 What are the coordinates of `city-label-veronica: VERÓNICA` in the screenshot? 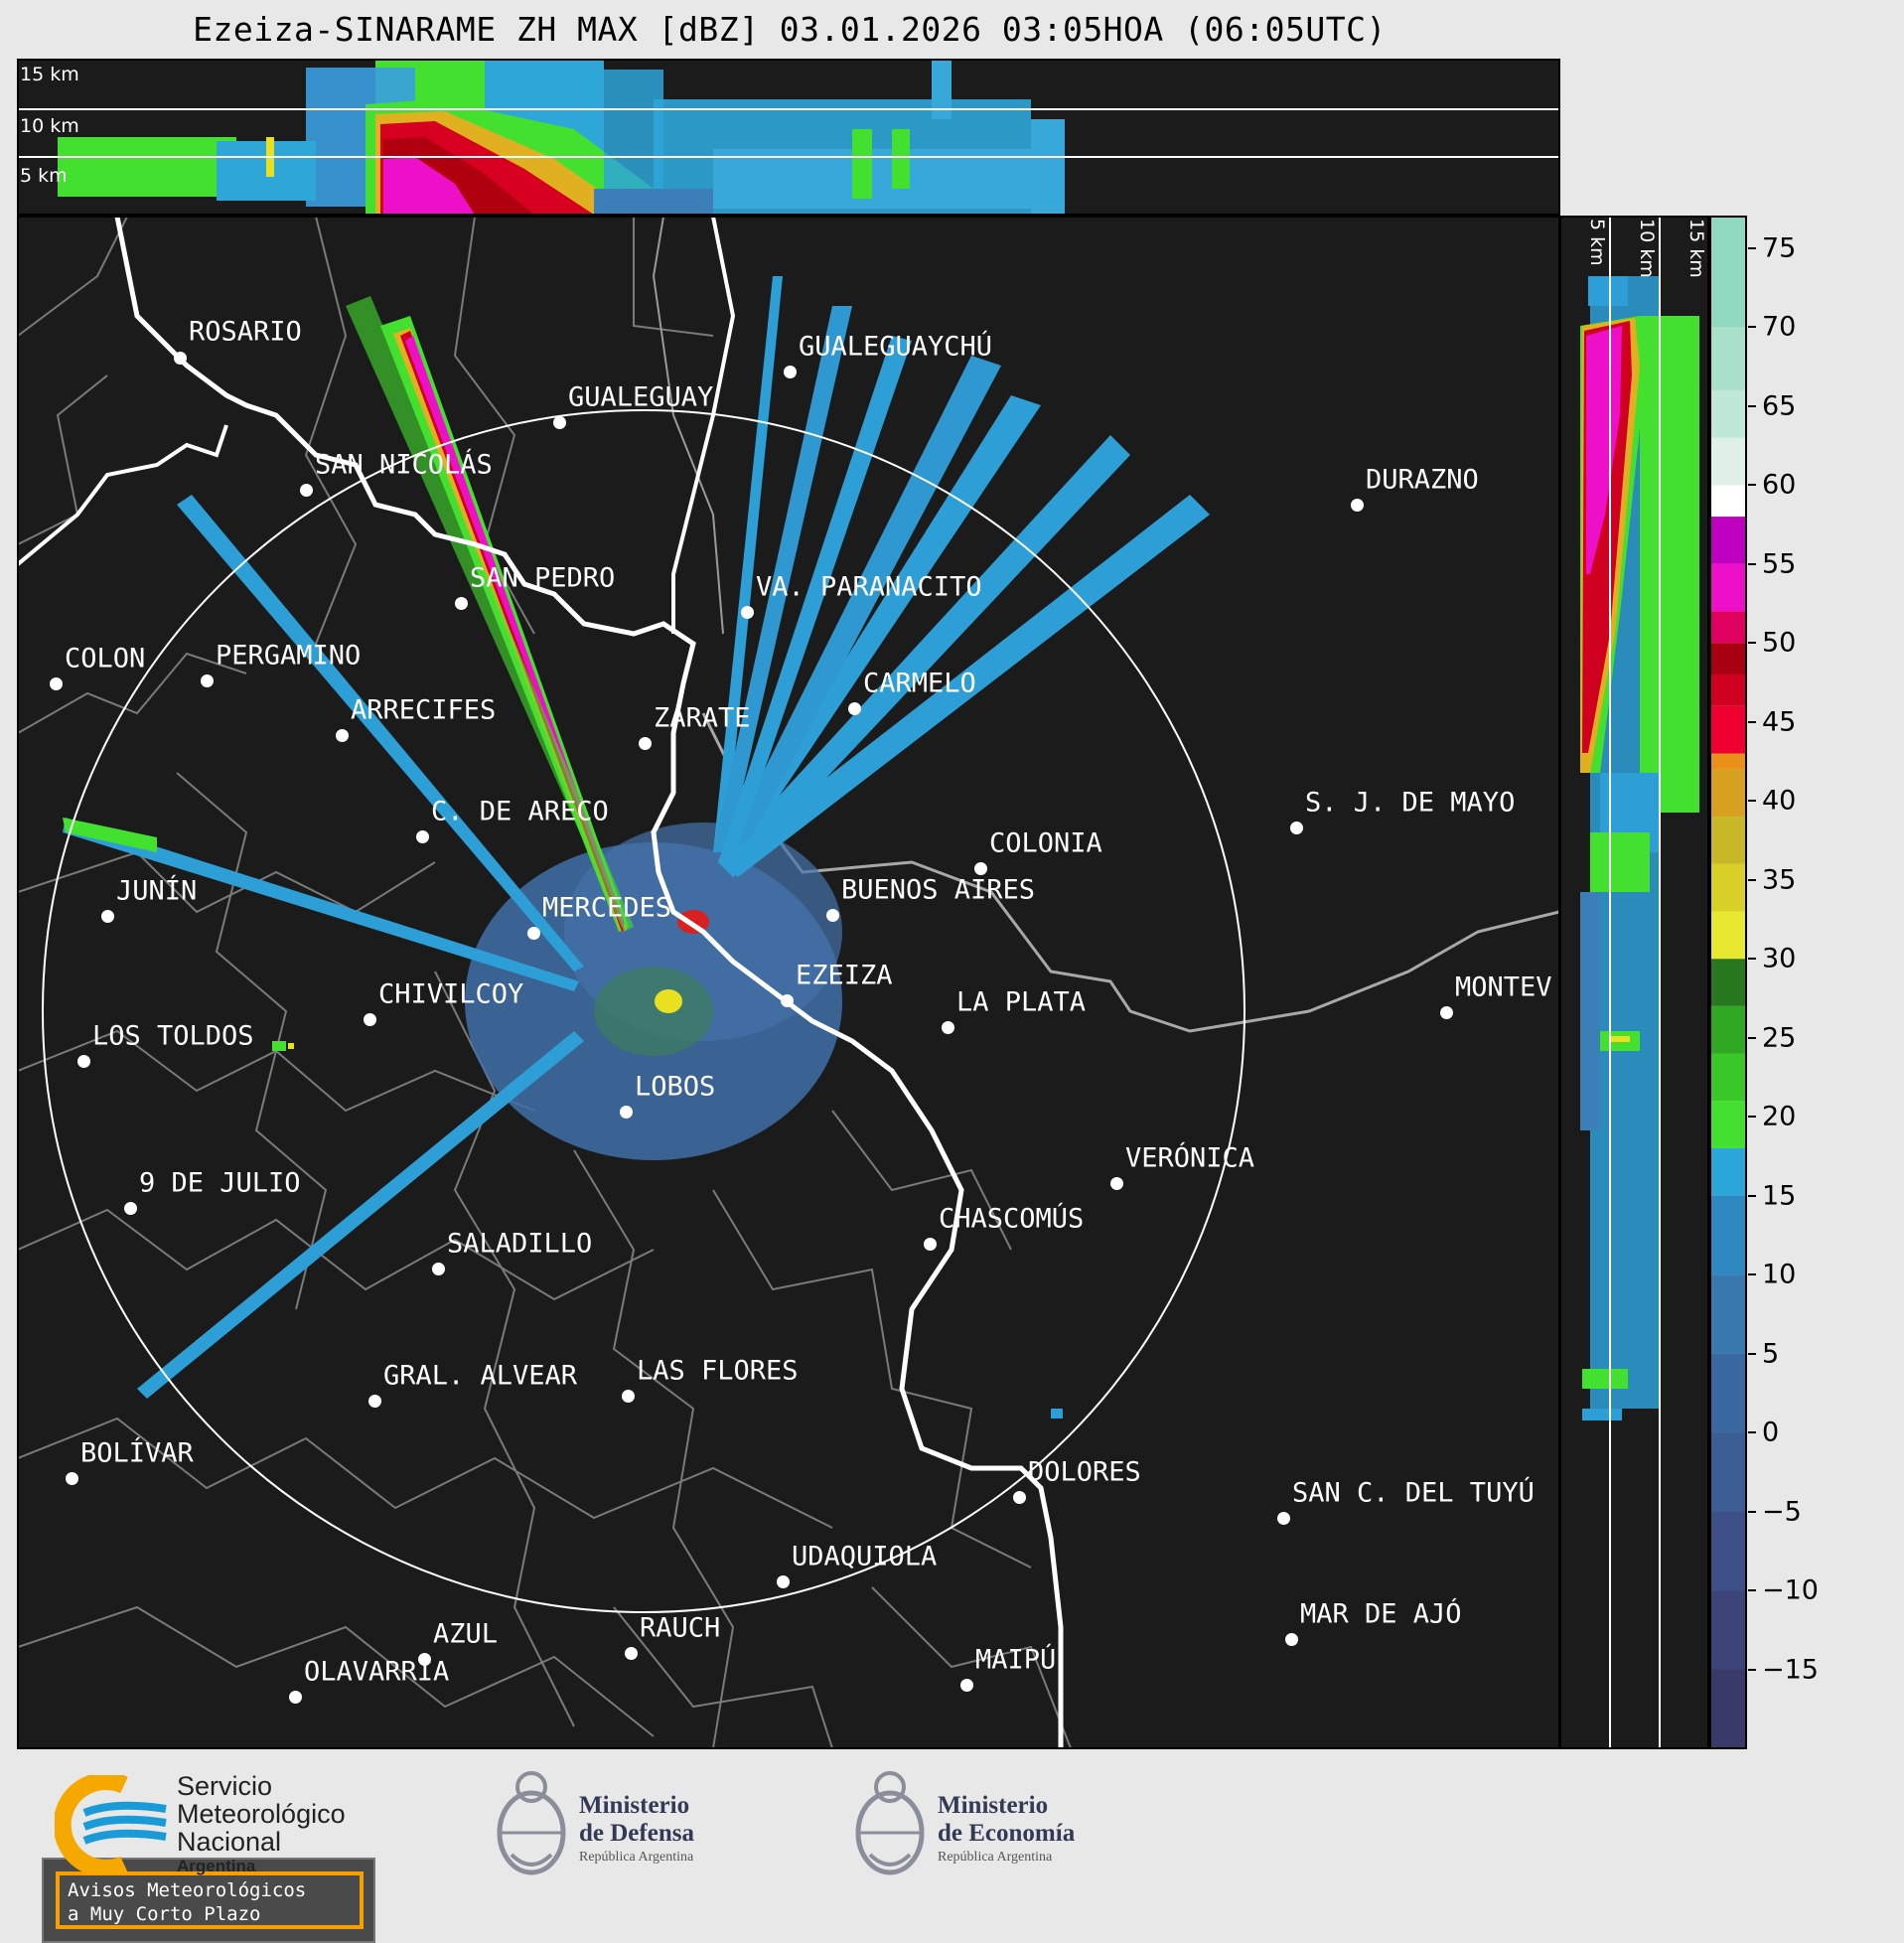 It's located at (1190, 1158).